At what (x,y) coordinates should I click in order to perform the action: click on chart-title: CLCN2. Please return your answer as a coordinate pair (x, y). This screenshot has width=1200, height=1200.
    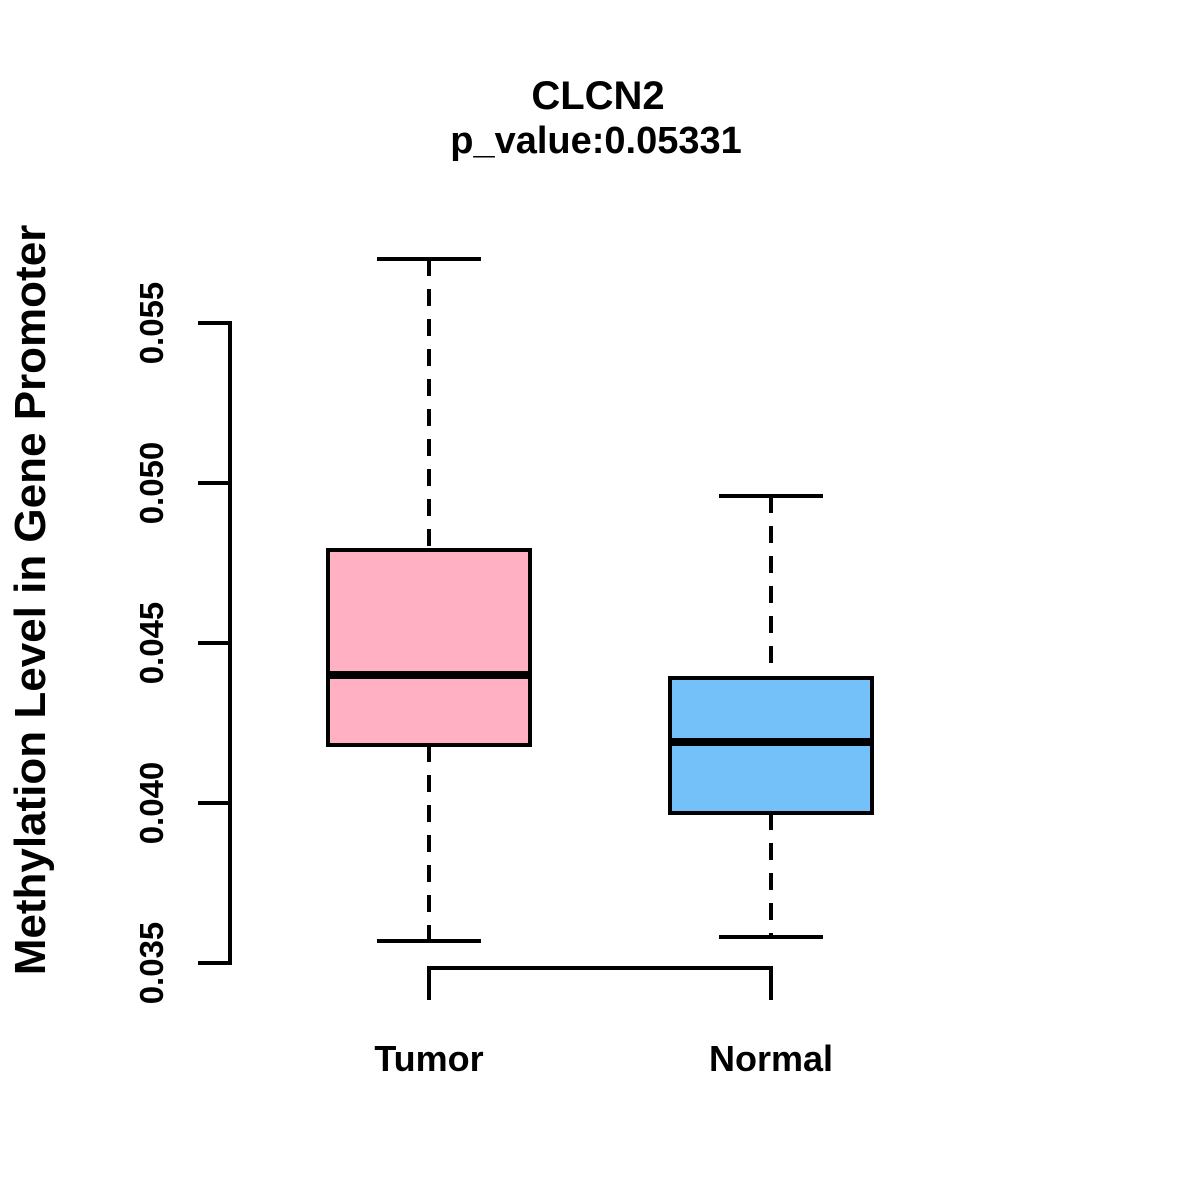
    Looking at the image, I should click on (598, 96).